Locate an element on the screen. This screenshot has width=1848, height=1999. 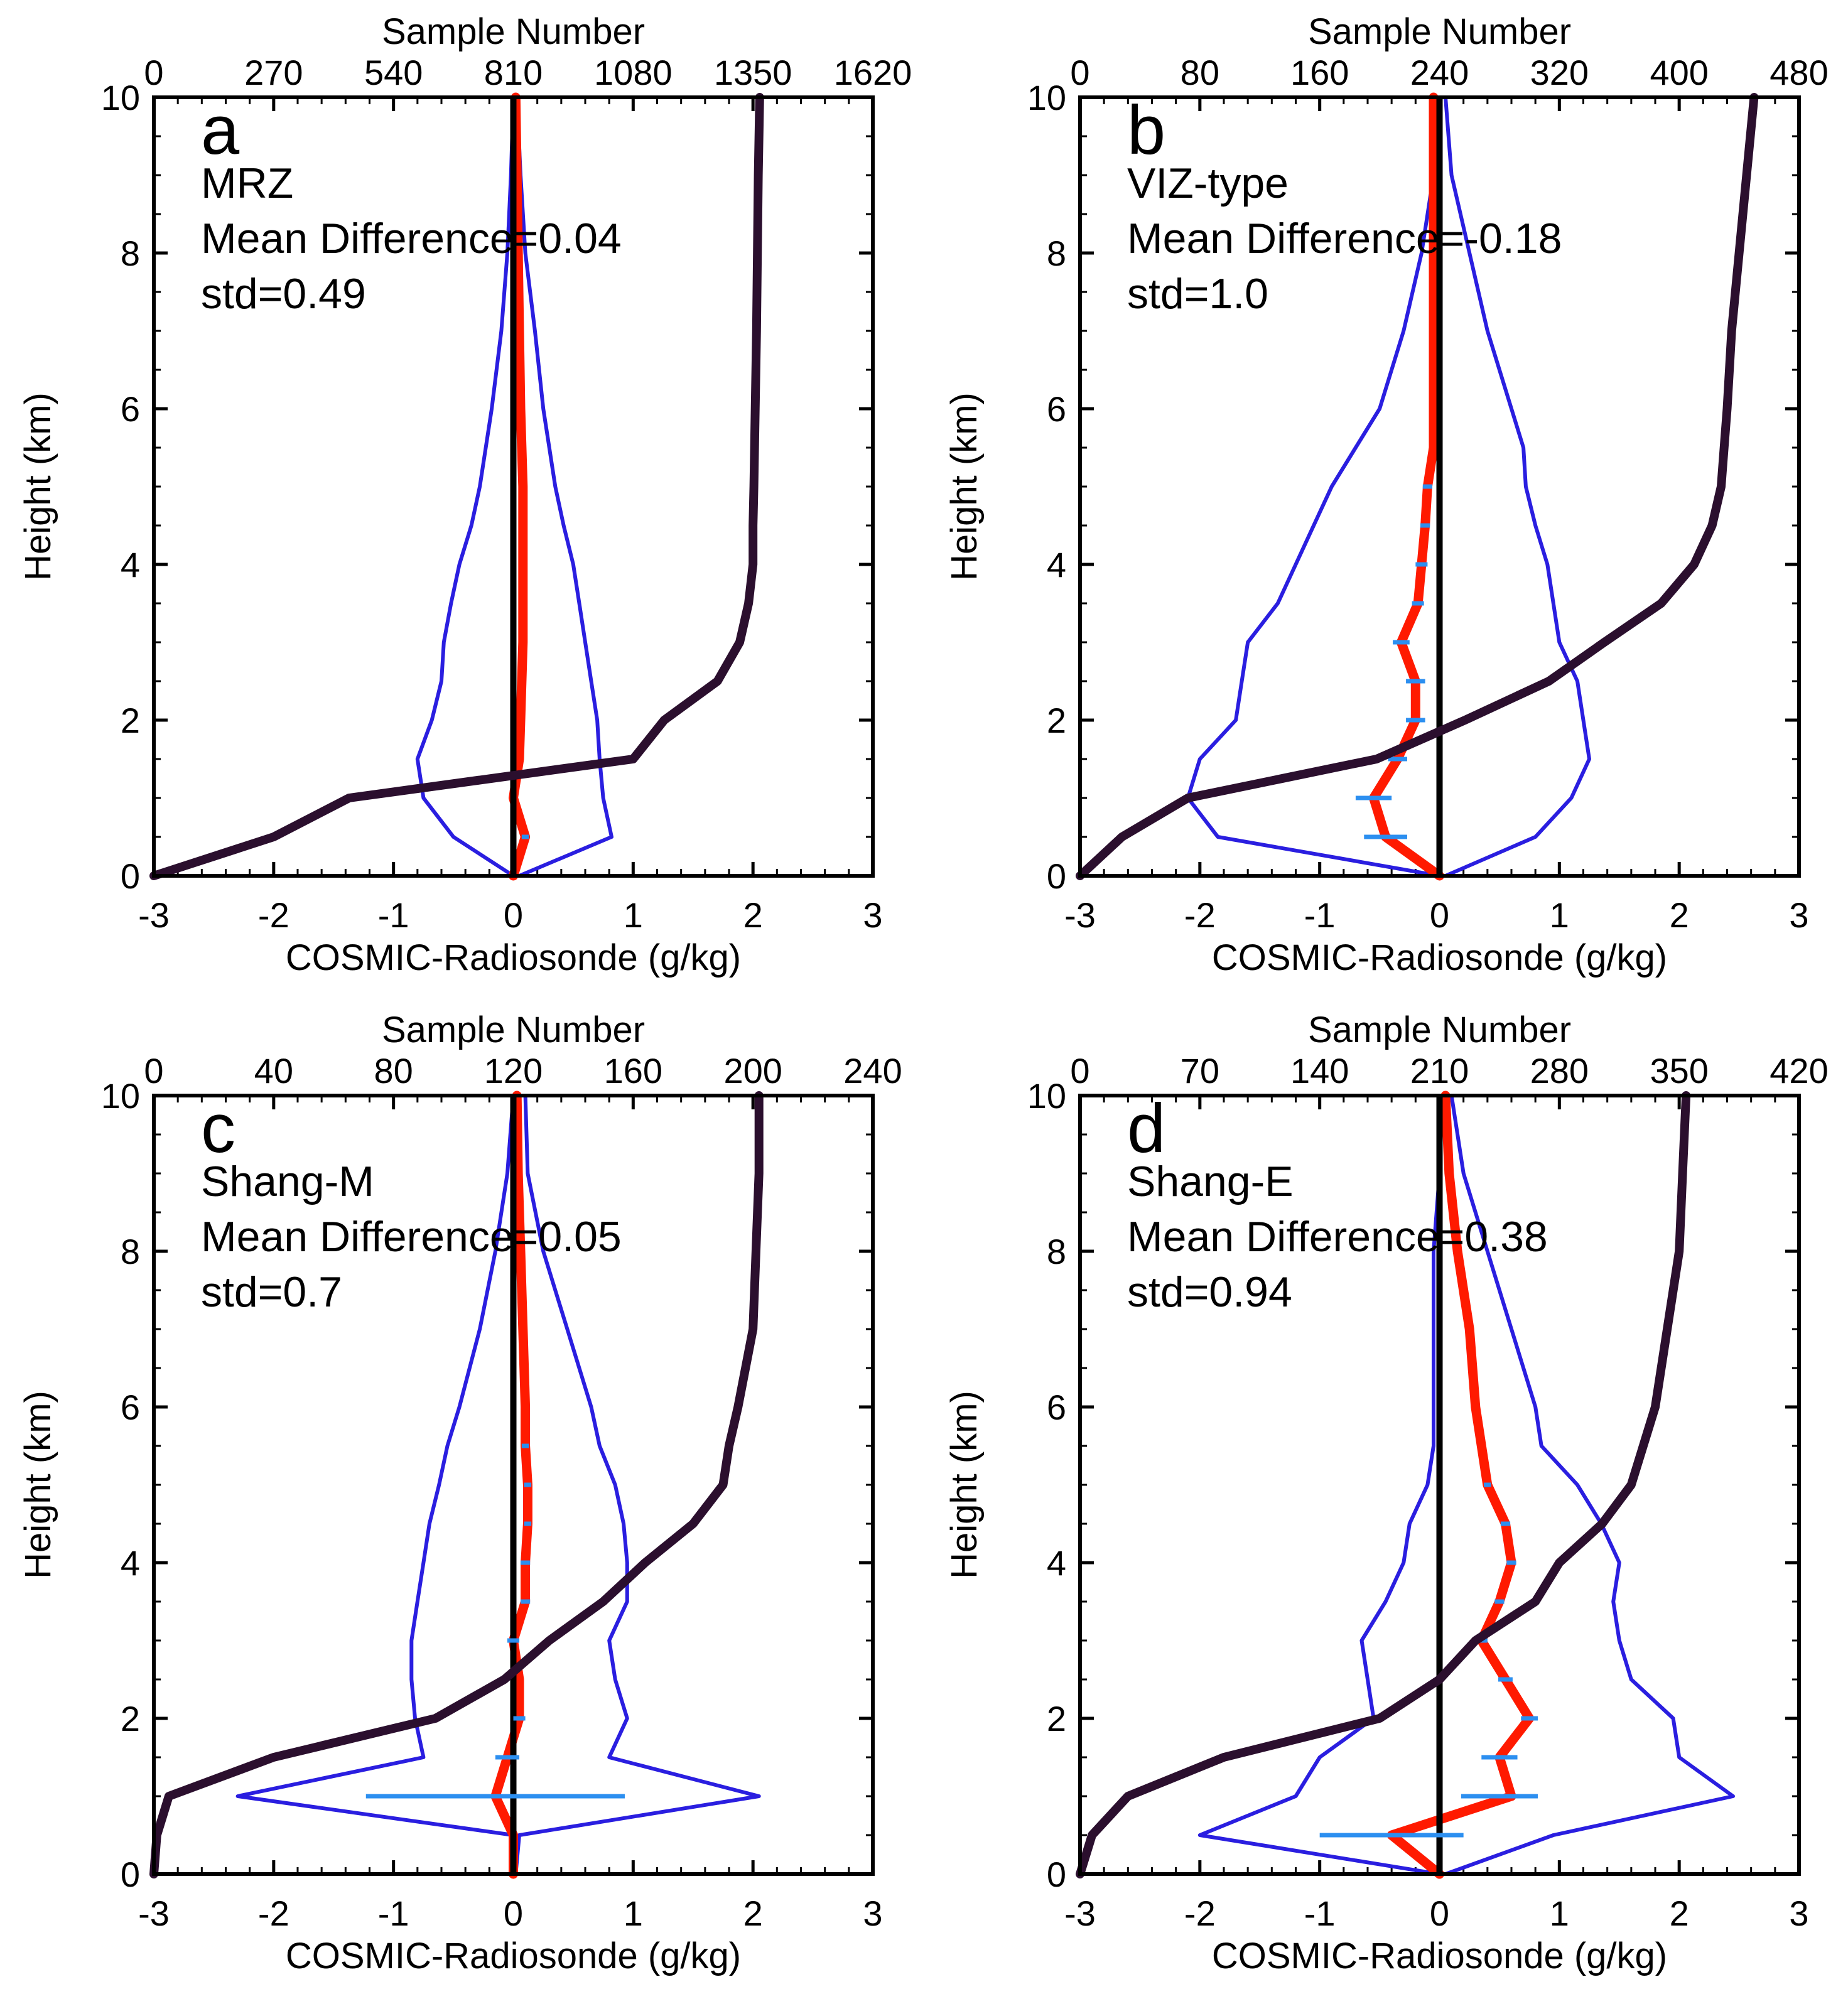
std-label: std=1.0 is located at coordinates (1197, 294).